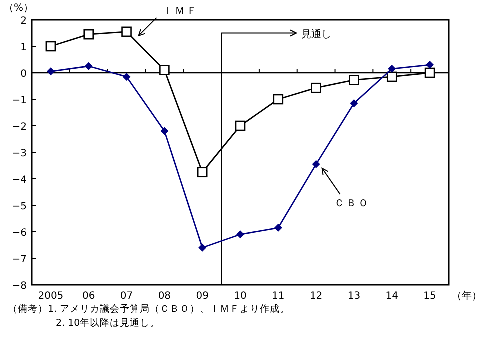 This screenshot has width=479, height=340. What do you see at coordinates (19, 180) in the screenshot?
I see `y-tick-label: −4` at bounding box center [19, 180].